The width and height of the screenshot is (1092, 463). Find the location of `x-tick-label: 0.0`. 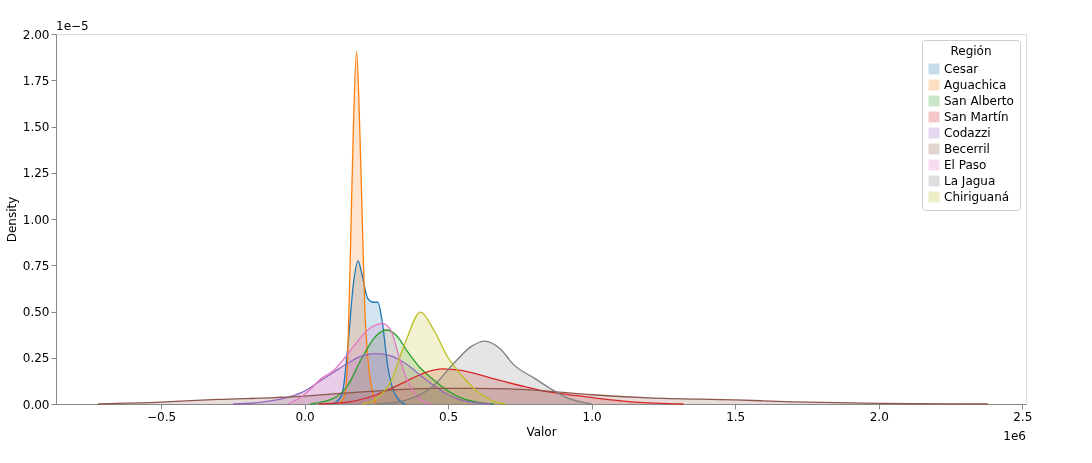

x-tick-label: 0.0 is located at coordinates (305, 416).